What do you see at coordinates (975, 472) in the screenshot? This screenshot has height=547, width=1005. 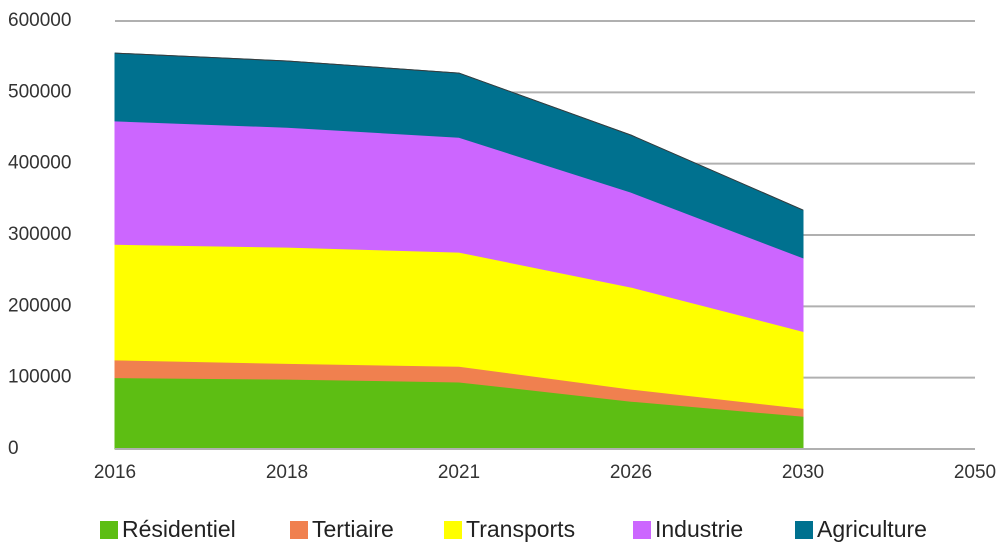 I see `x-tick-label: 2050` at bounding box center [975, 472].